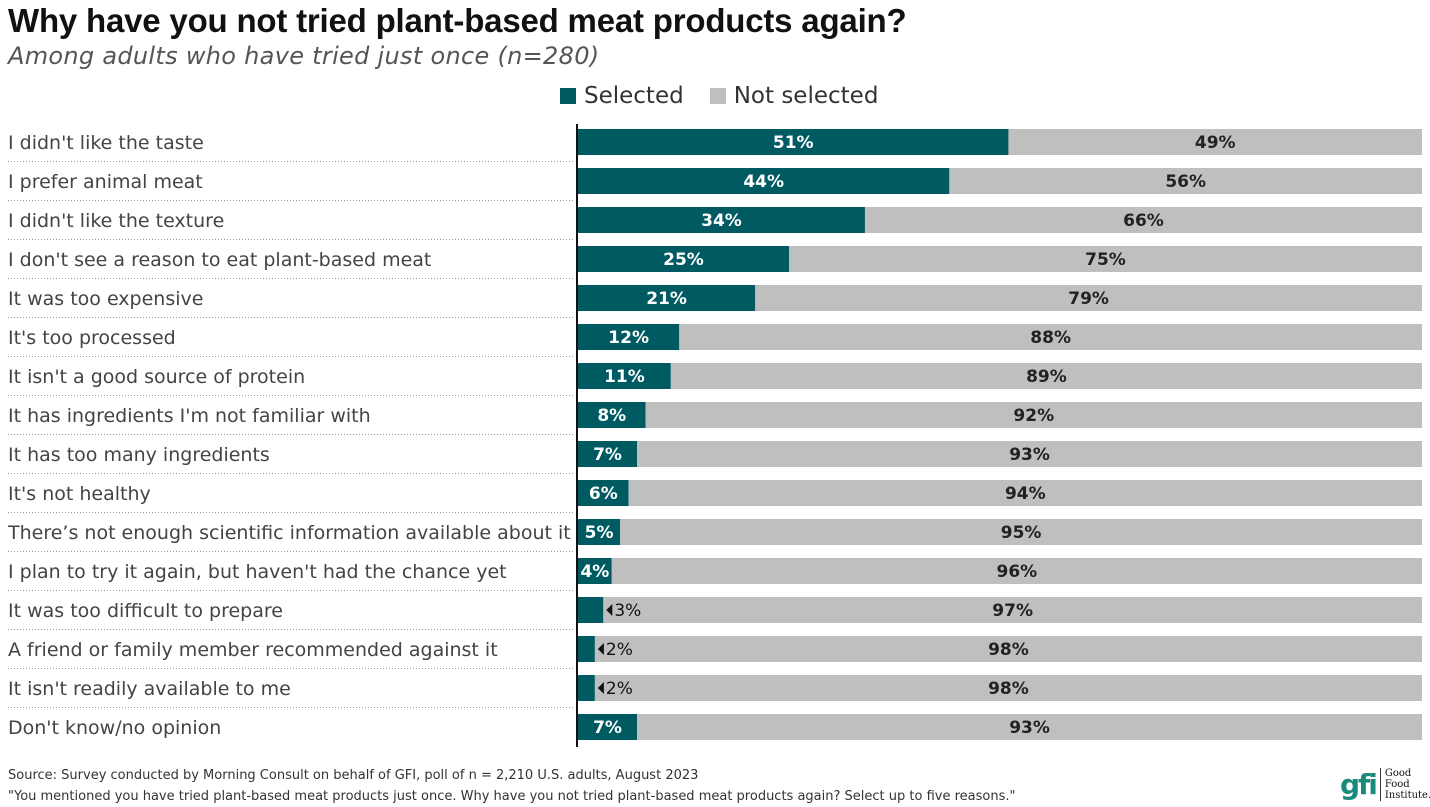 The image size is (1430, 807). I want to click on legend-swatch-selected, so click(568, 96).